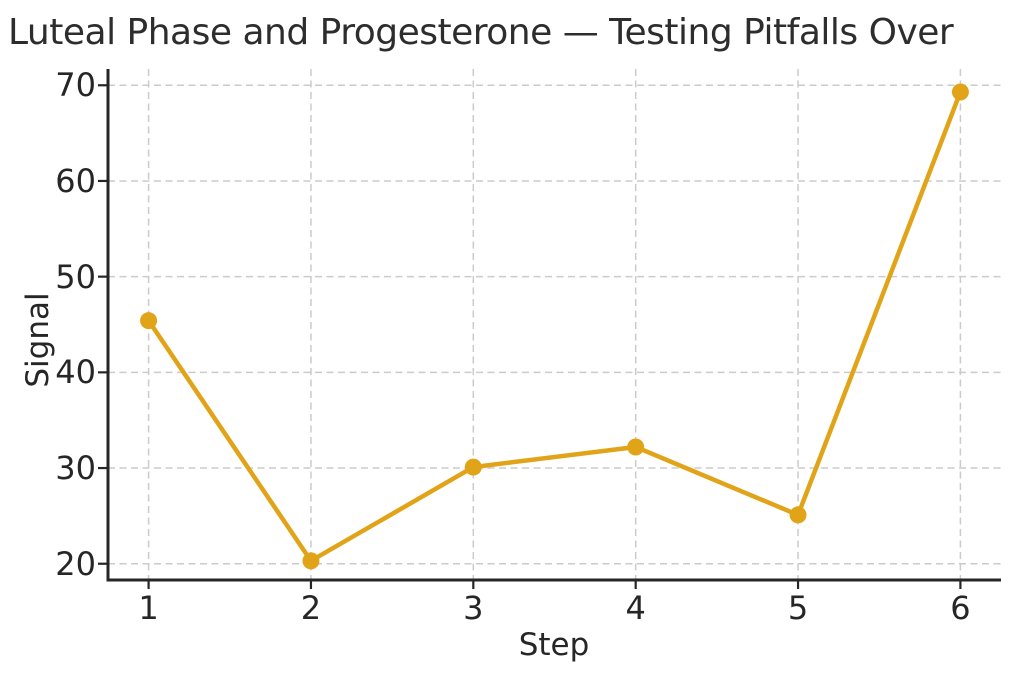  Describe the element at coordinates (798, 608) in the screenshot. I see `x-tick-label: 5` at that location.